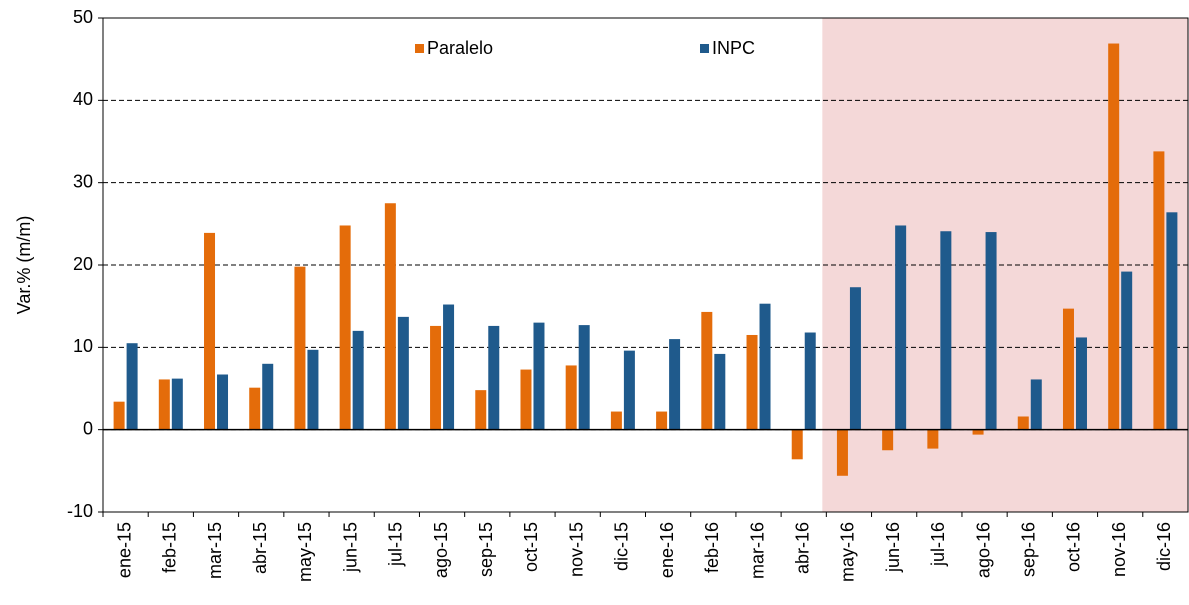 This screenshot has height=605, width=1189. Describe the element at coordinates (215, 550) in the screenshot. I see `x-tick-label: mar-15` at that location.